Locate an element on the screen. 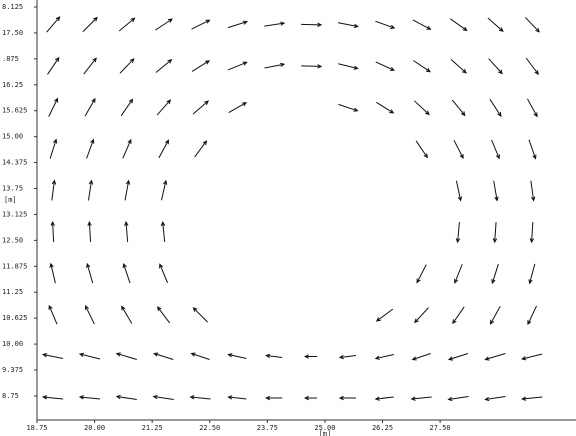 This screenshot has width=576, height=436. y-tick-label: 16.25 is located at coordinates (12, 85).